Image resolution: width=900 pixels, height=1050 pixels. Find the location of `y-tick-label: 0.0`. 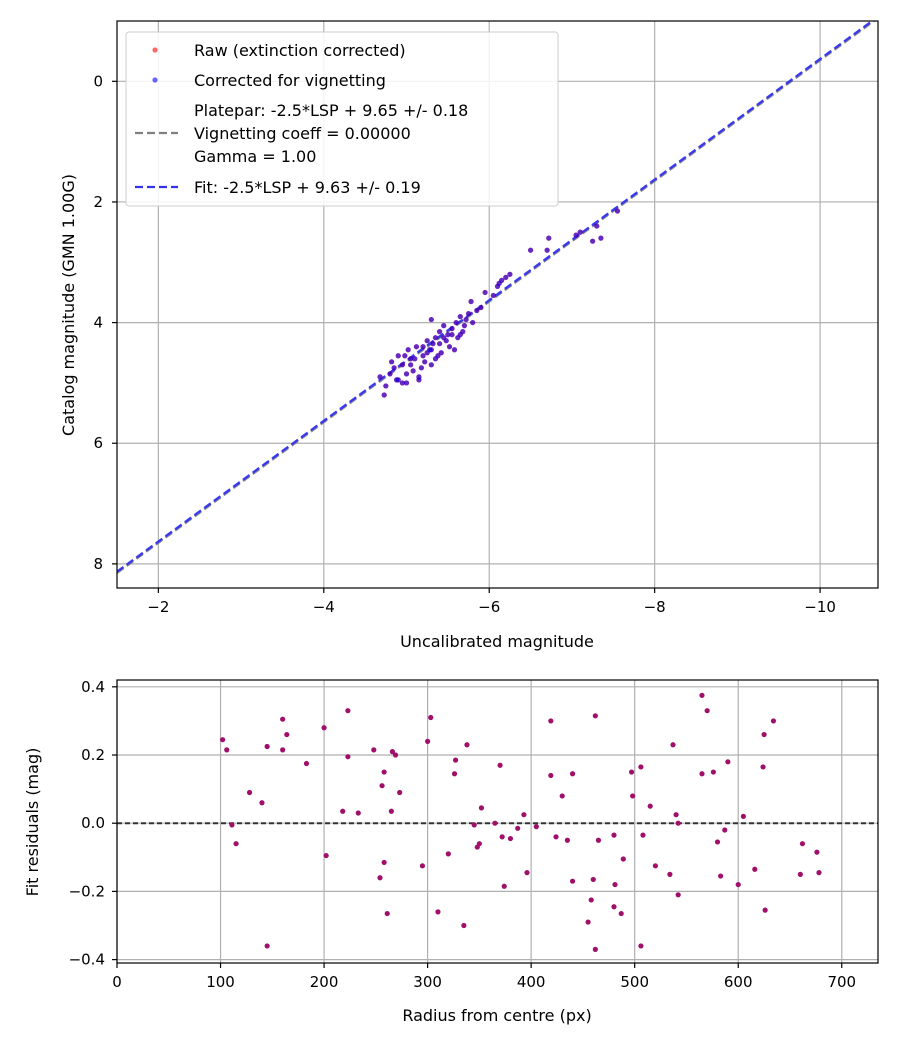

y-tick-label: 0.0 is located at coordinates (93, 823).